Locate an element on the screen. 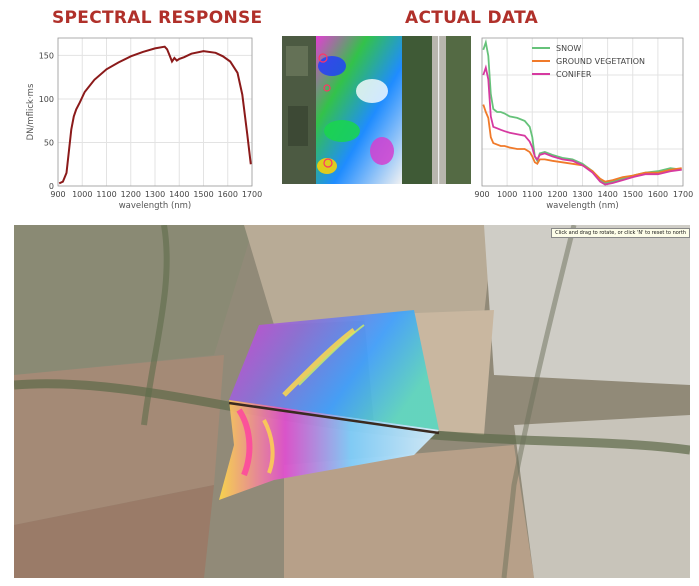 This screenshot has height=586, width=699. legend-label: GROUND VEGETATION is located at coordinates (600, 61).